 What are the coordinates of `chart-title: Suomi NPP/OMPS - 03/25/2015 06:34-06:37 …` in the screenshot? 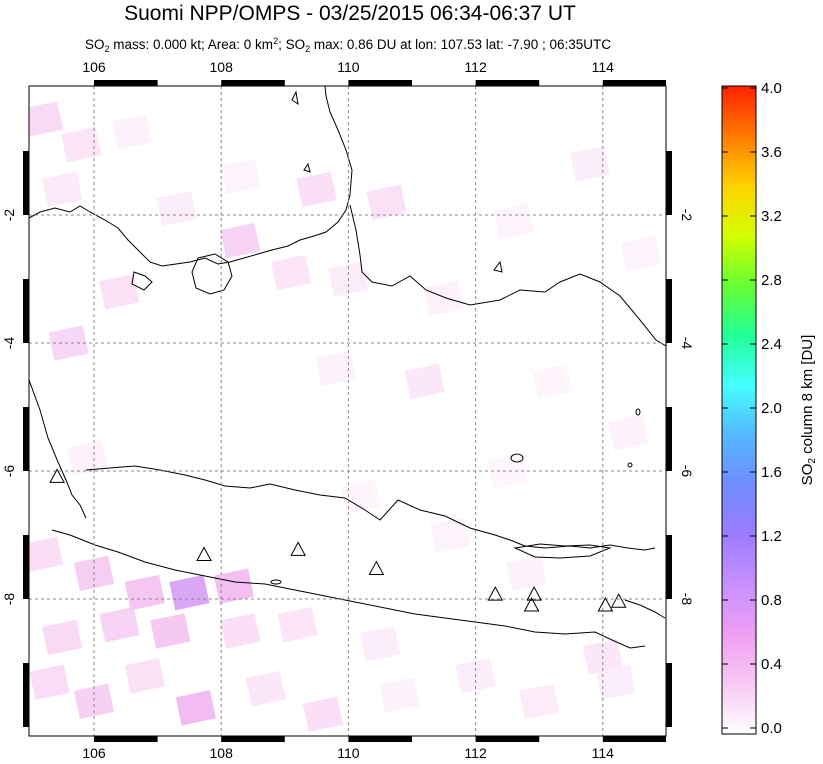 It's located at (350, 13).